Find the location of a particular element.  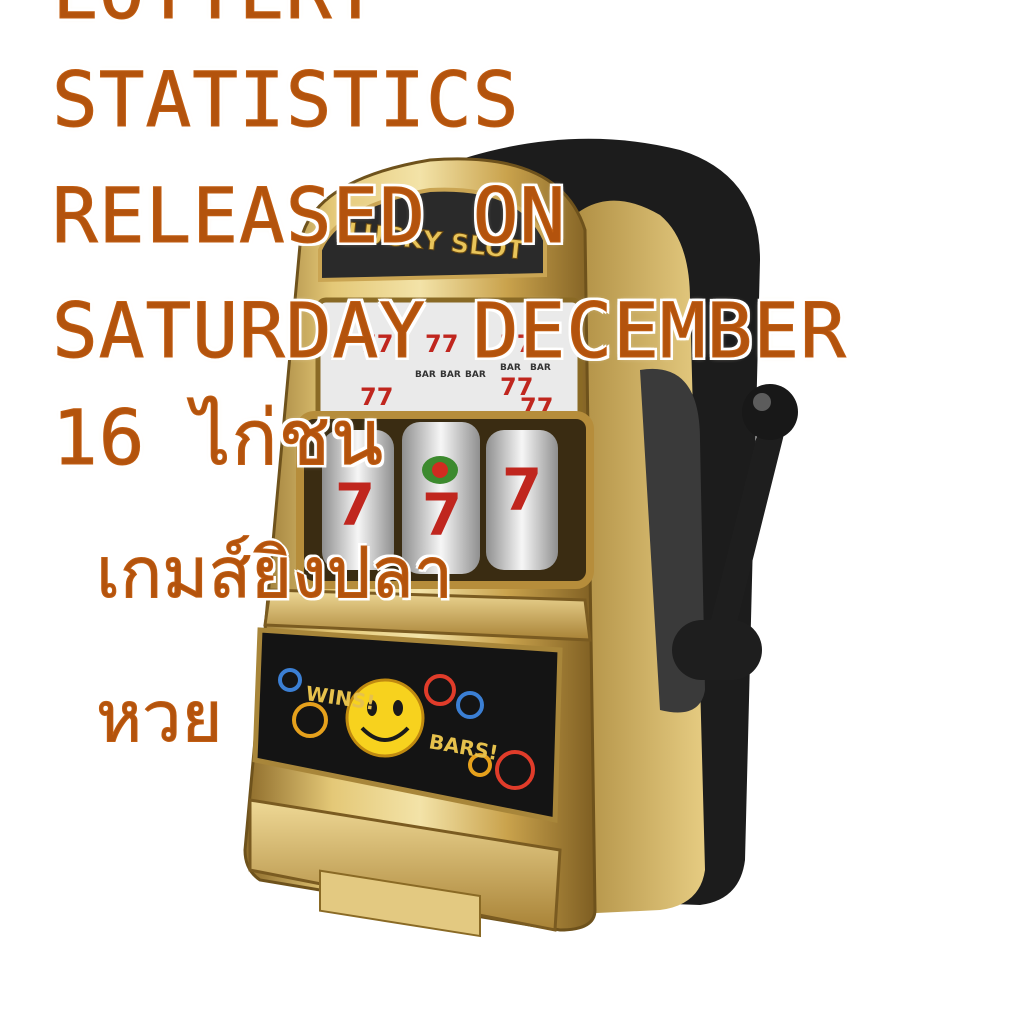

reel-middle is located at coordinates (441, 498).